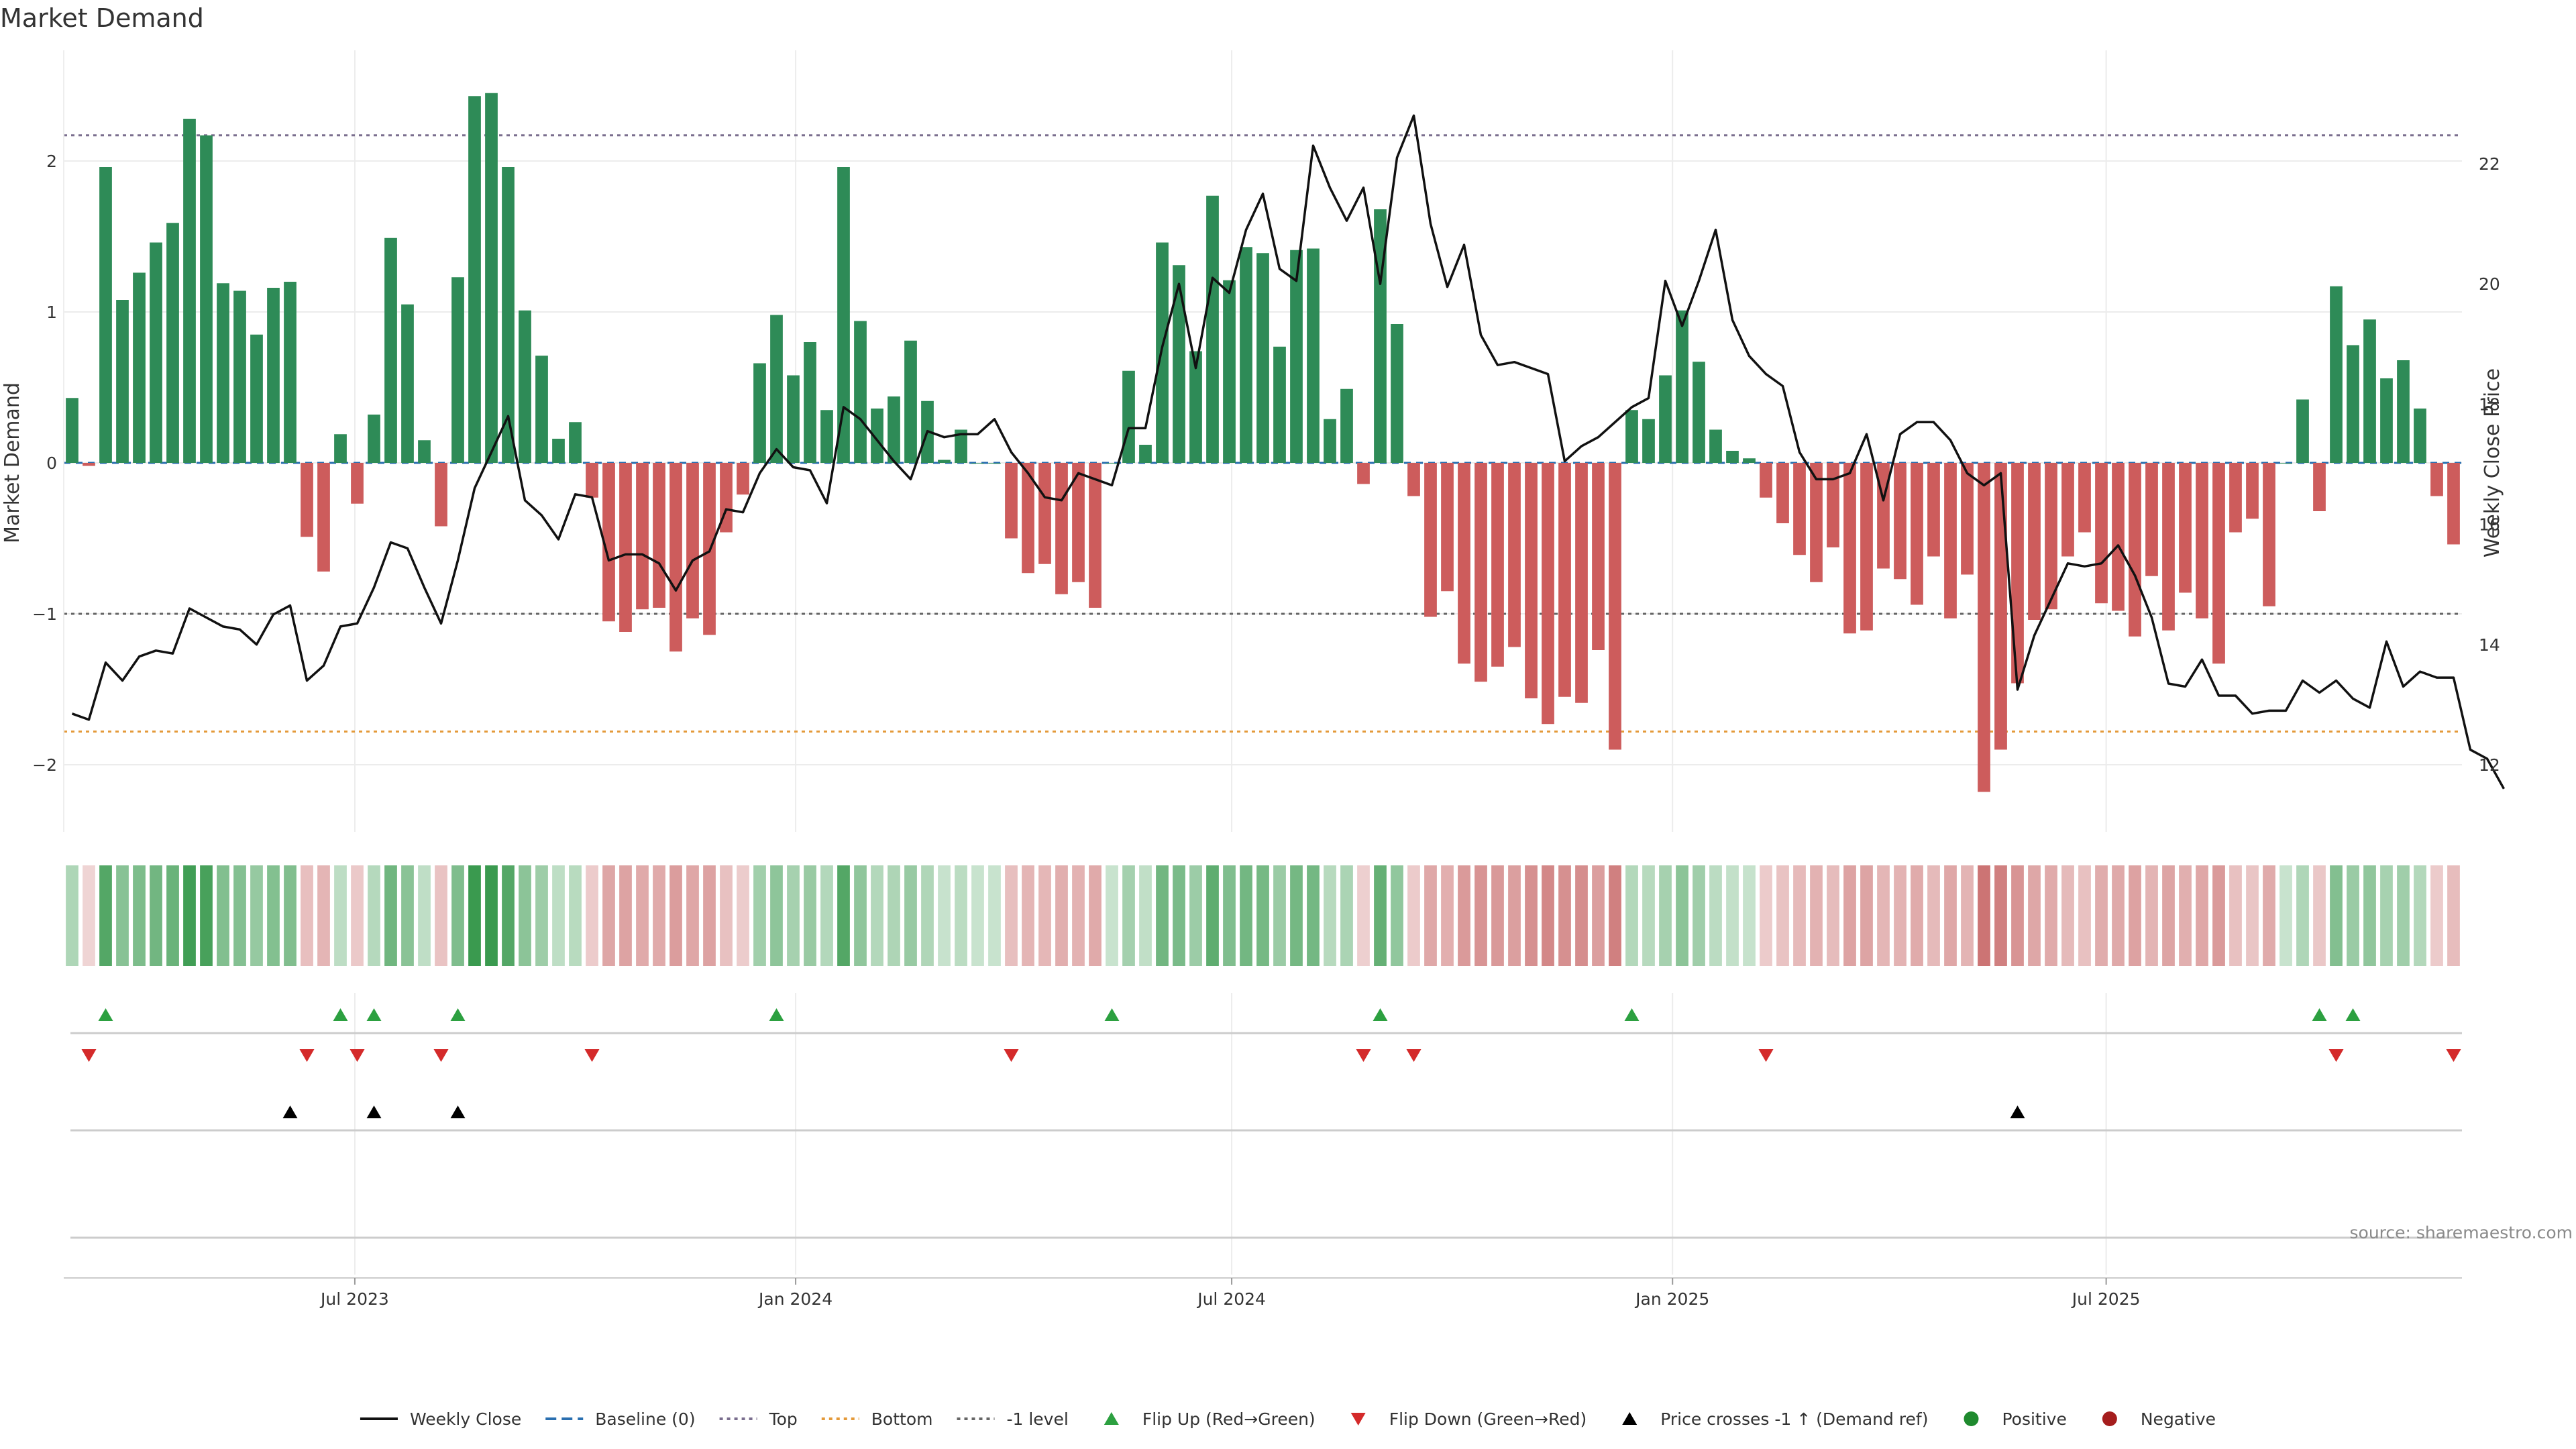 Image resolution: width=2576 pixels, height=1449 pixels. I want to click on legend-label-bottom: Bottom, so click(902, 1419).